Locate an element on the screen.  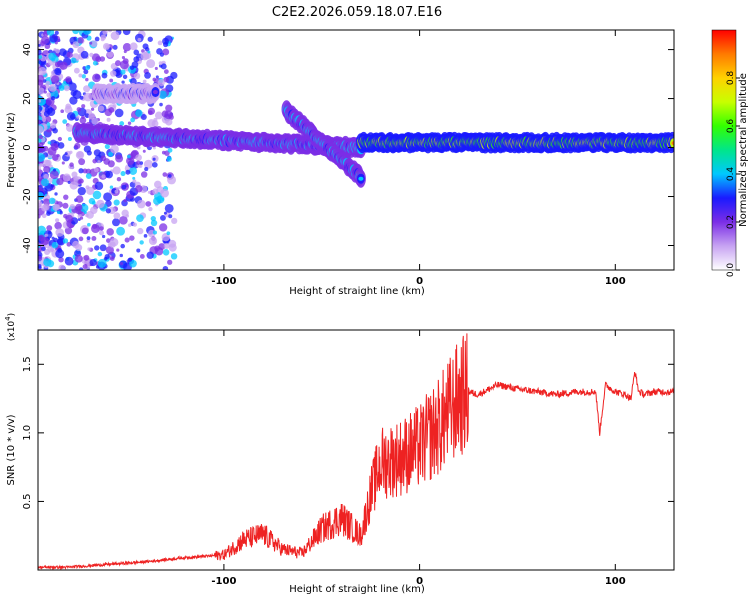
colorbar-ticks: 0.0 0.2 0.4 0.6 0.8 is located at coordinates (733, 174).